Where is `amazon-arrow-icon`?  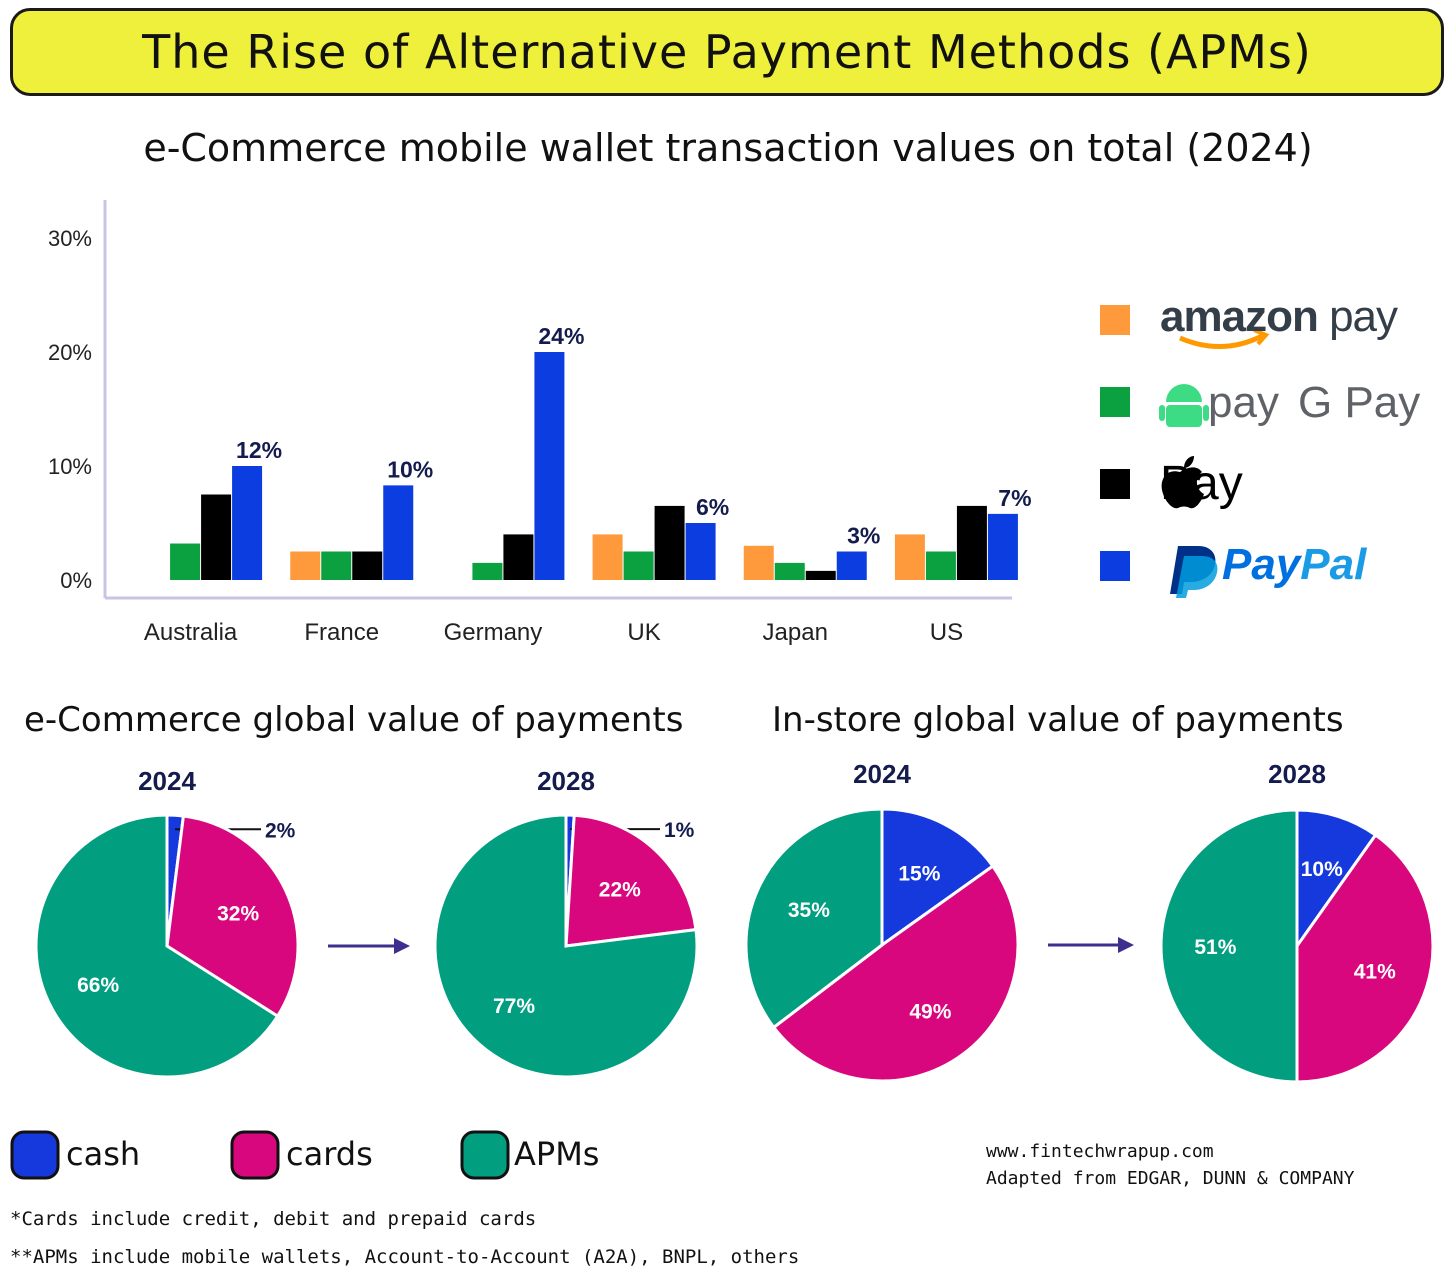
amazon-arrow-icon is located at coordinates (1261, 337).